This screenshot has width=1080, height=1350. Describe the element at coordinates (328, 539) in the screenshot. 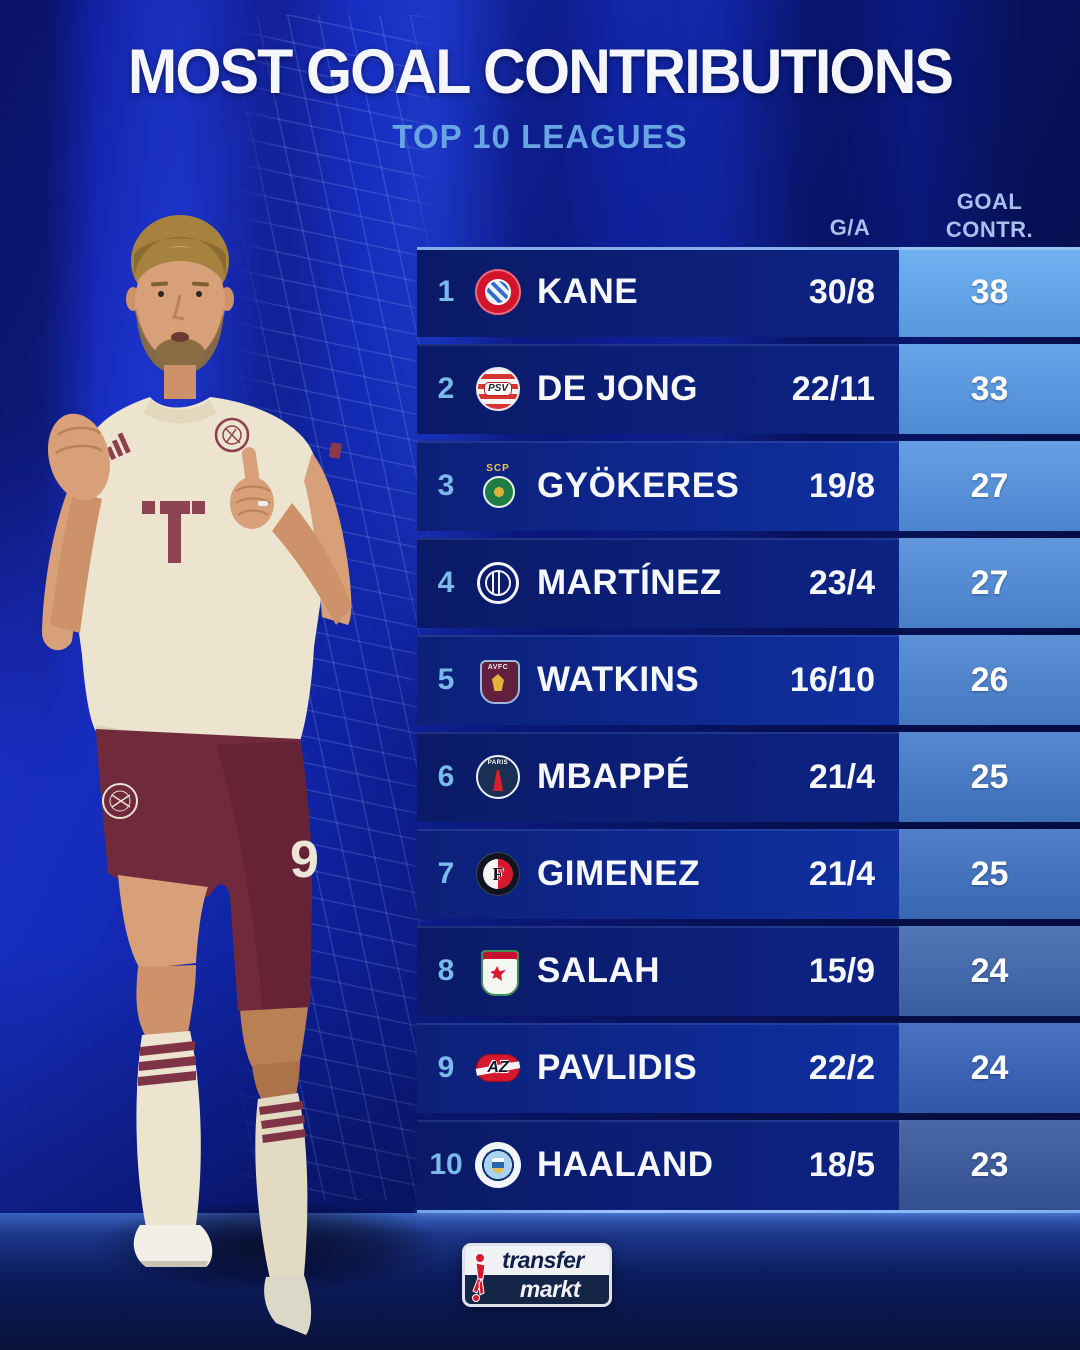

I see `left-arm` at that location.